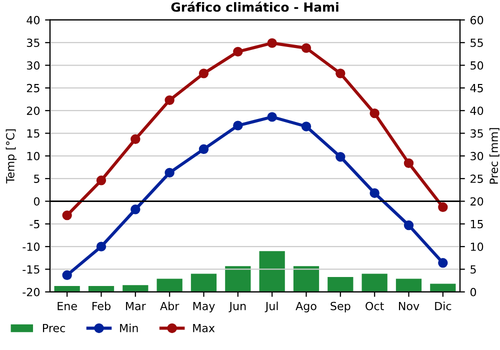 Image resolution: width=500 pixels, height=350 pixels. What do you see at coordinates (31, 269) in the screenshot?
I see `y-tick-label: -15` at bounding box center [31, 269].